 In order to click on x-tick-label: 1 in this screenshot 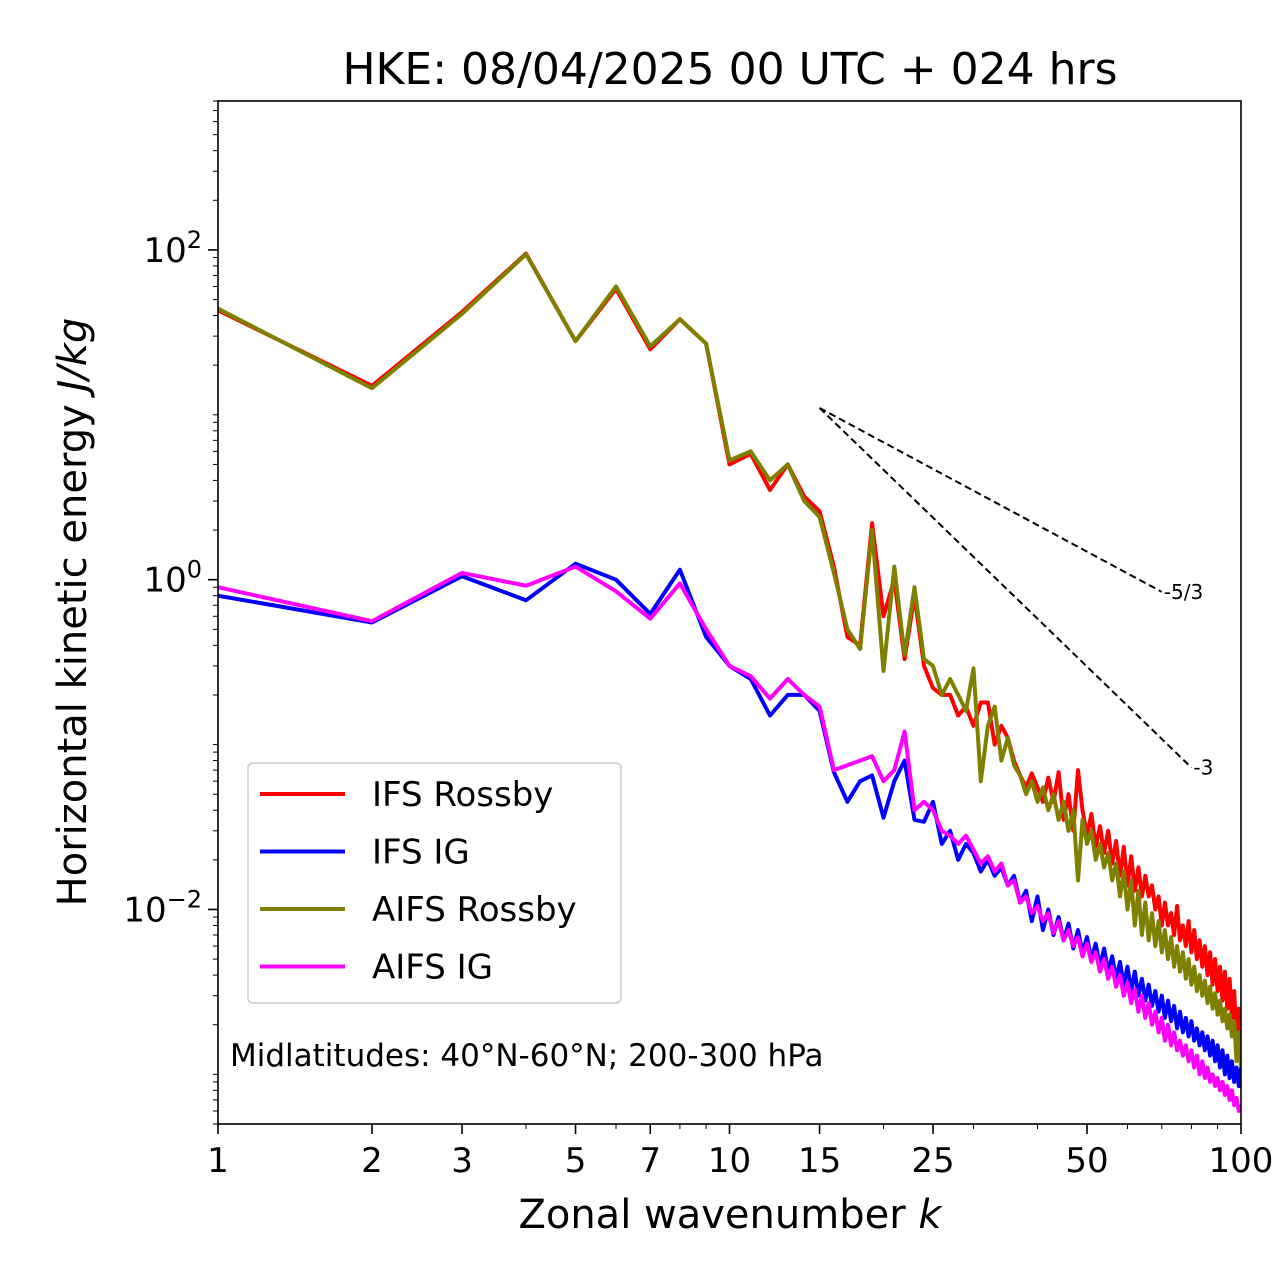, I will do `click(218, 1161)`.